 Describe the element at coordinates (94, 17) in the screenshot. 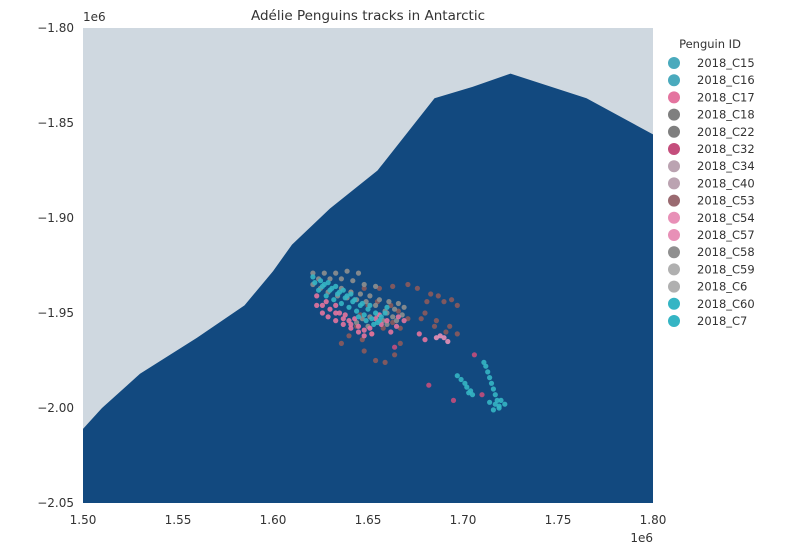

I see `y-axis-offset-label: 1e6` at that location.